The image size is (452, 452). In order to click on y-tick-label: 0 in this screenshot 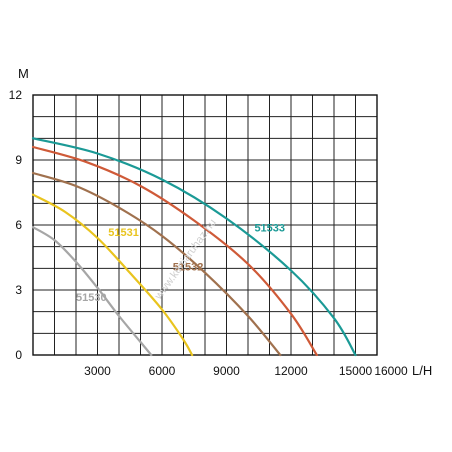, I will do `click(18, 355)`.